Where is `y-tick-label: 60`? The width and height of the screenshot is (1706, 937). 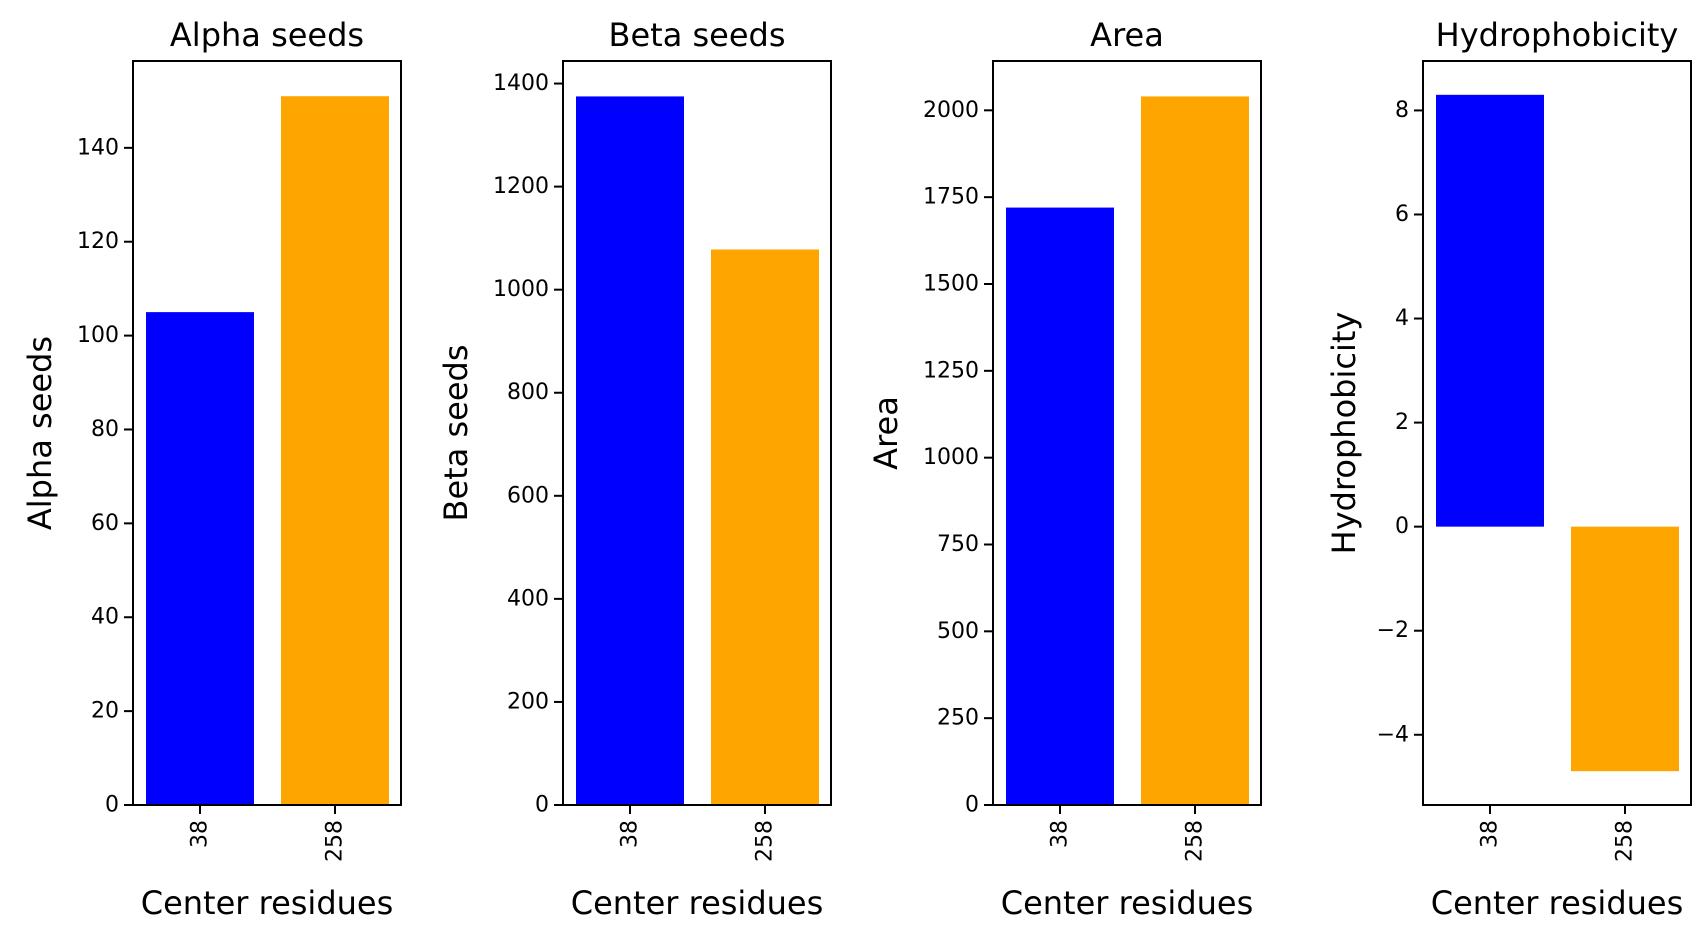 y-tick-label: 60 is located at coordinates (105, 523).